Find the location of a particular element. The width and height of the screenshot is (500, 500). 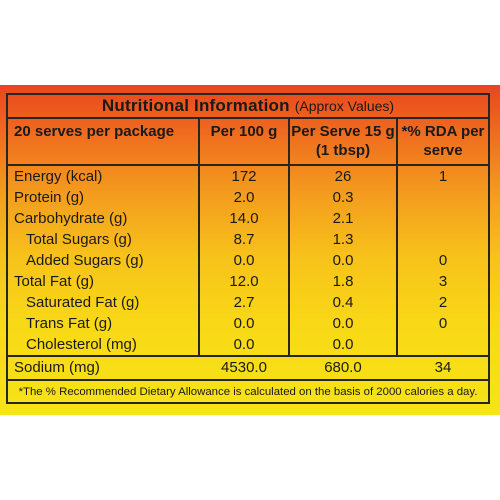

table-subtitle: (Approx Values) is located at coordinates (344, 106).